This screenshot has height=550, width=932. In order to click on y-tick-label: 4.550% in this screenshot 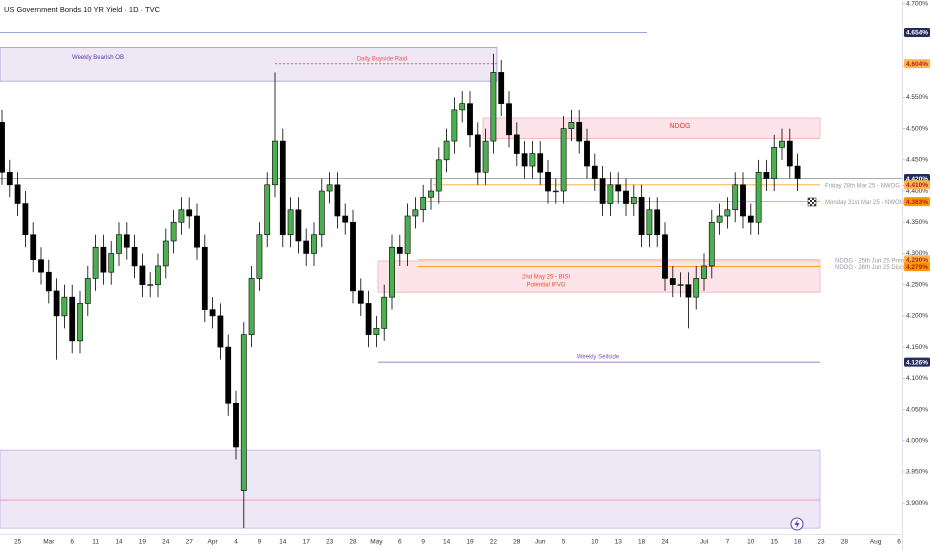, I will do `click(917, 97)`.